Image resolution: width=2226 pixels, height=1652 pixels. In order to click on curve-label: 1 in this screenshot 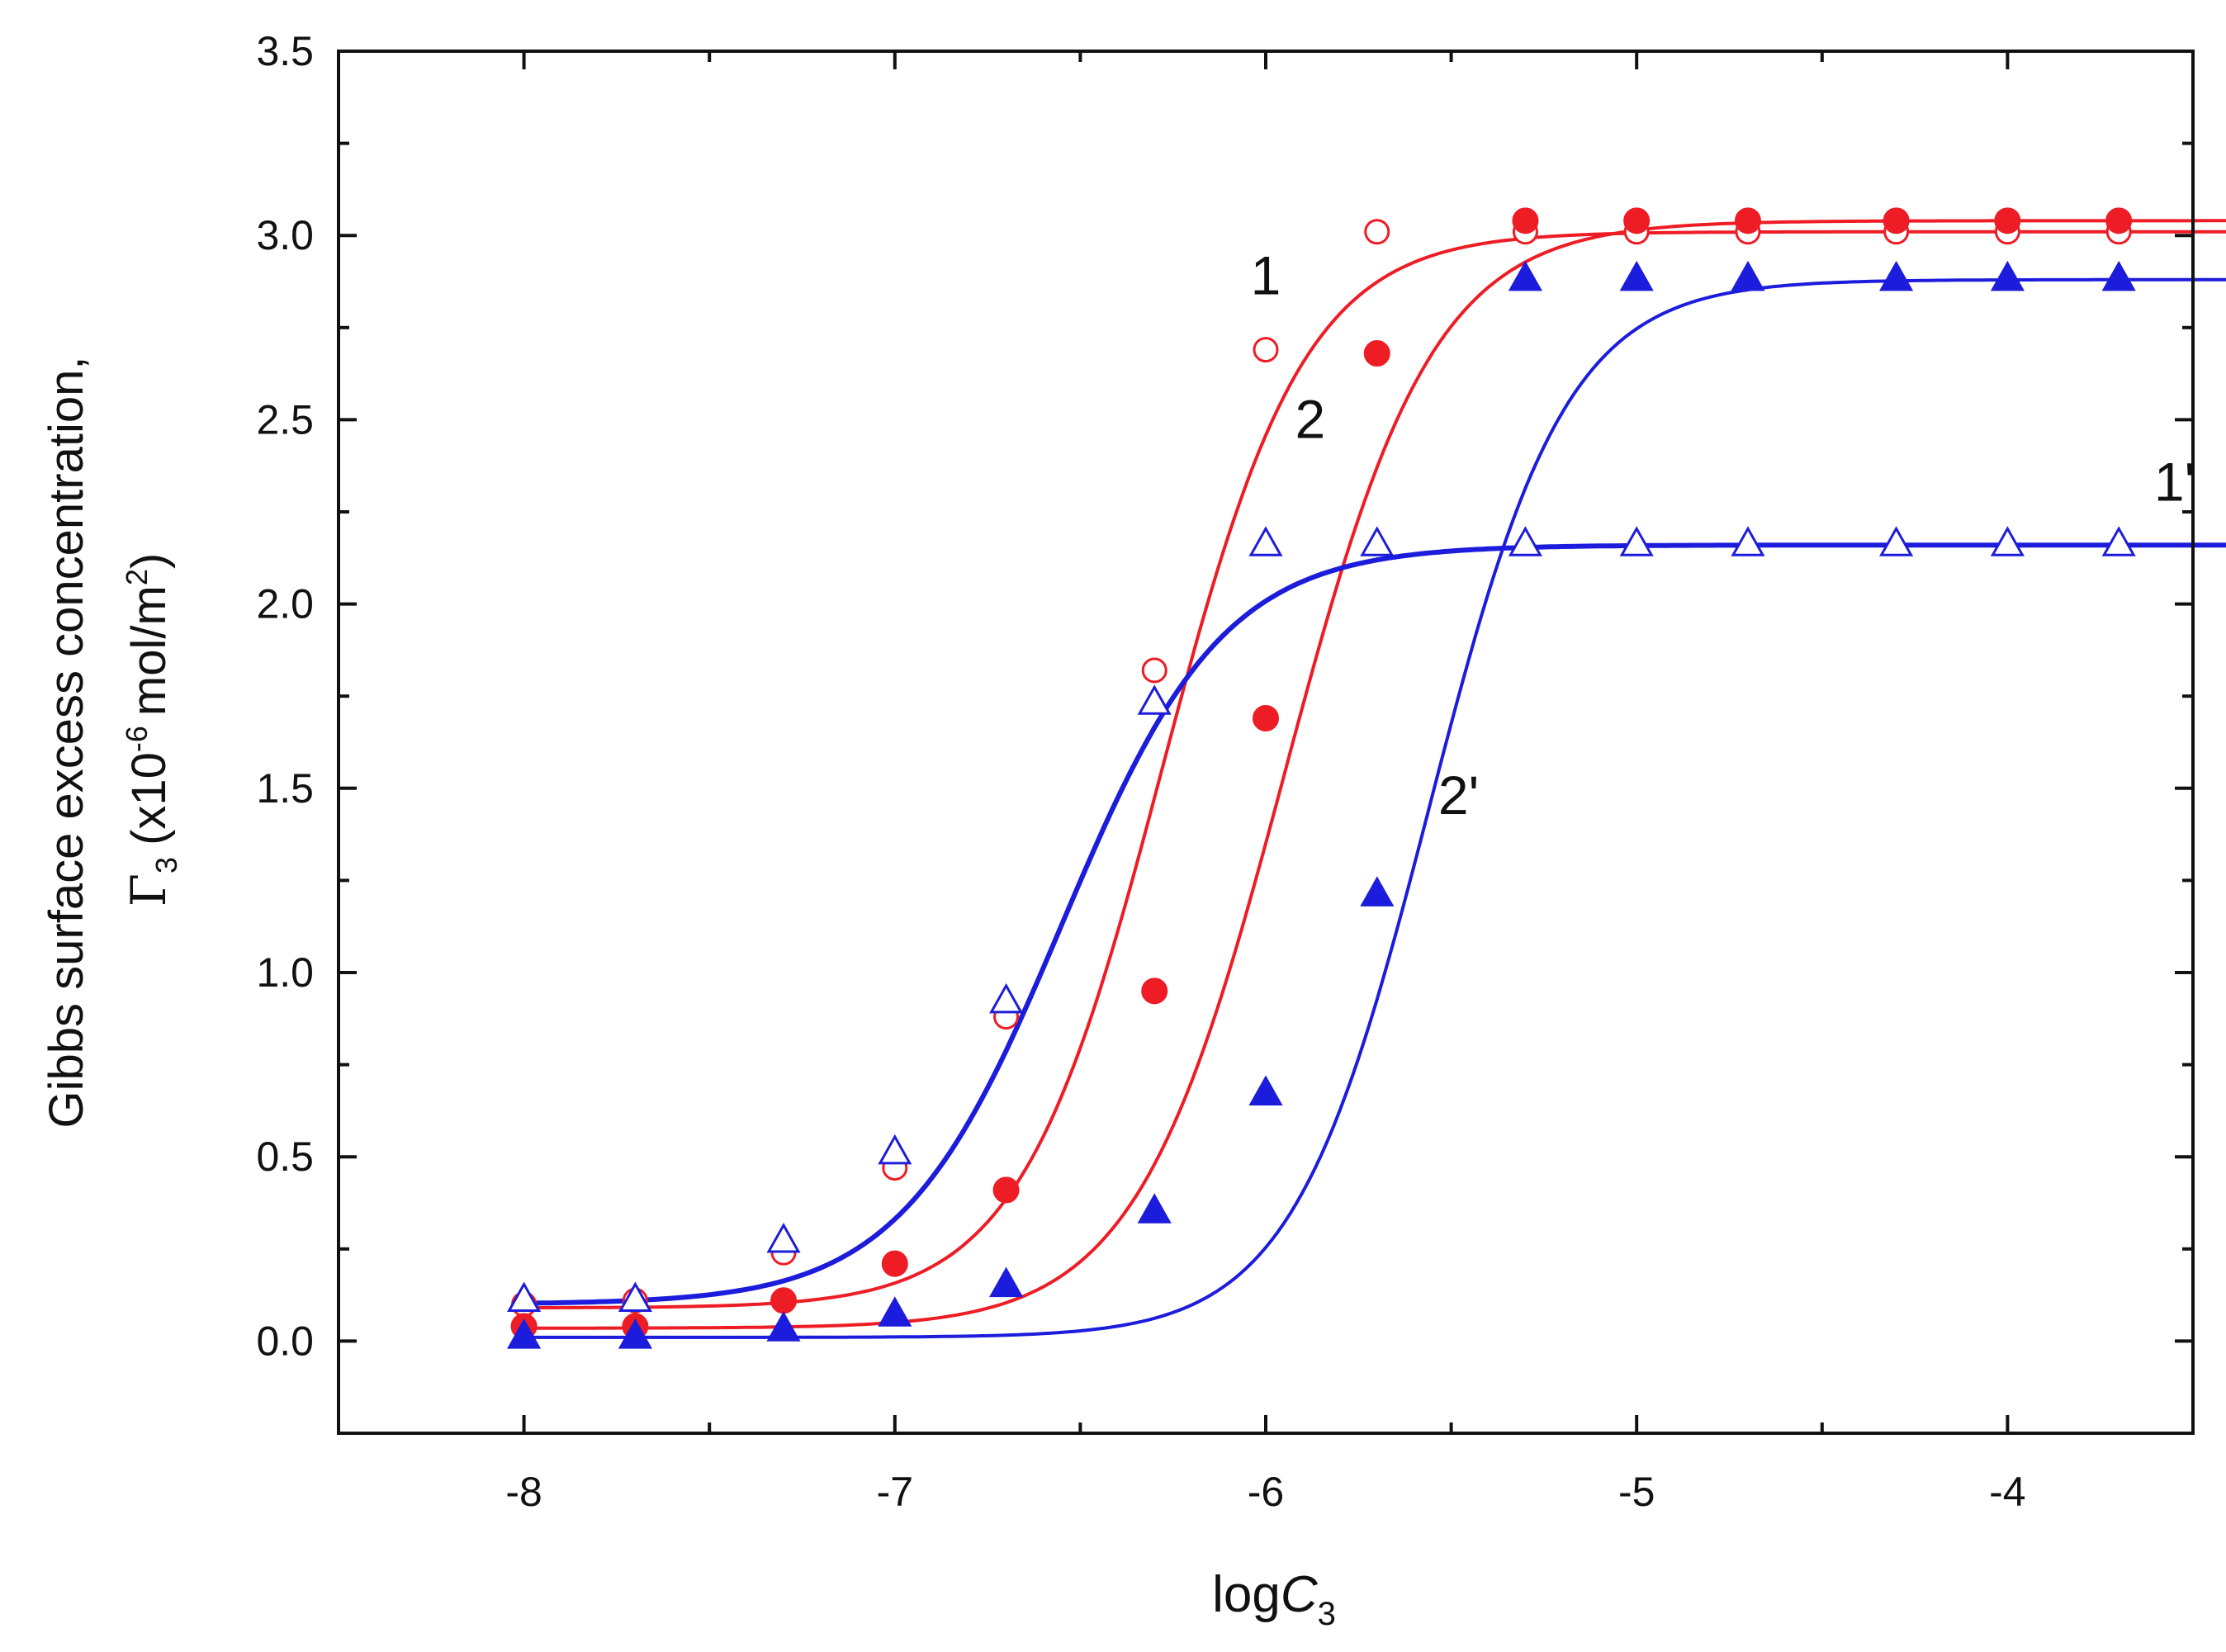, I will do `click(1266, 275)`.